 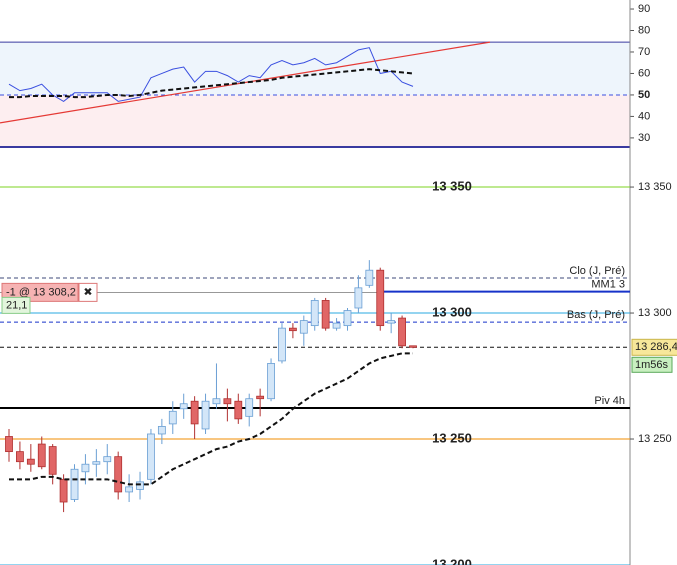 I want to click on rsi-upper-band, so click(x=315, y=68).